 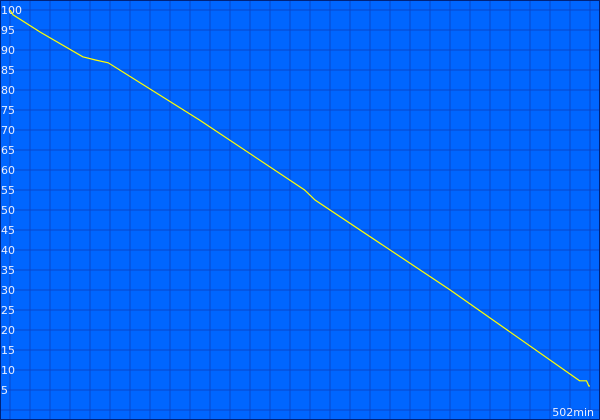 What do you see at coordinates (8, 350) in the screenshot?
I see `y-tick-label: 15` at bounding box center [8, 350].